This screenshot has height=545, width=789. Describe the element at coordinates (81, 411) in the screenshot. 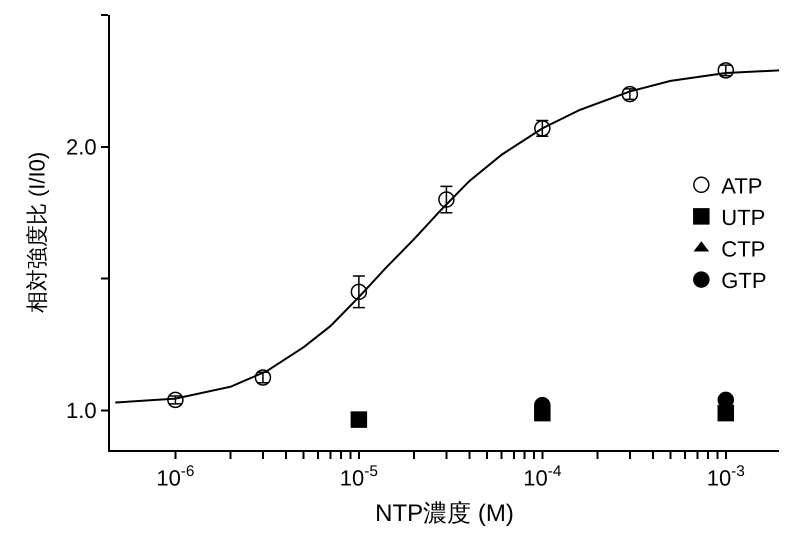

I see `y-tick-label: 1.0` at that location.